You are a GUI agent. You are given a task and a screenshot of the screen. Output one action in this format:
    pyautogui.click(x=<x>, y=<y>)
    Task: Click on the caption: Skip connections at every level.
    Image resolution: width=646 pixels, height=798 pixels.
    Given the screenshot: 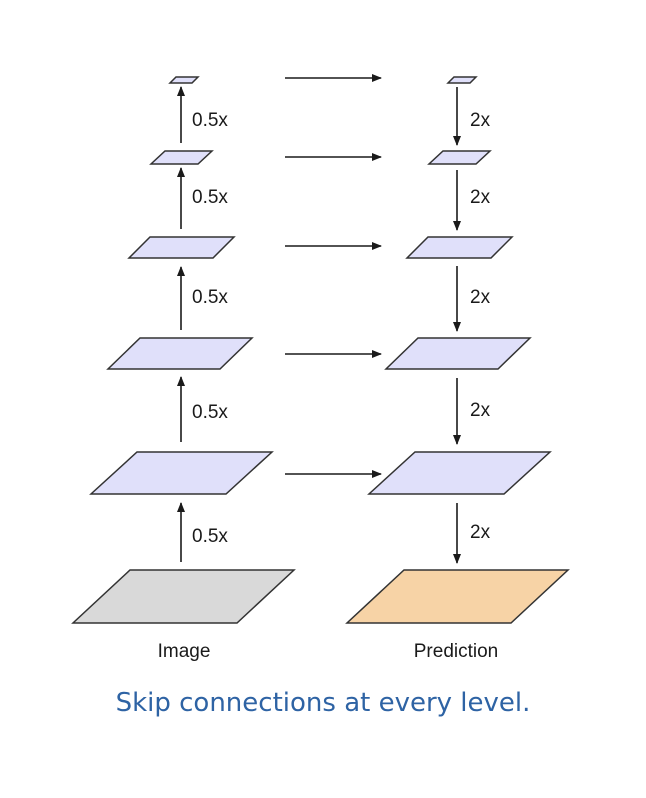 What is the action you would take?
    pyautogui.click(x=323, y=703)
    